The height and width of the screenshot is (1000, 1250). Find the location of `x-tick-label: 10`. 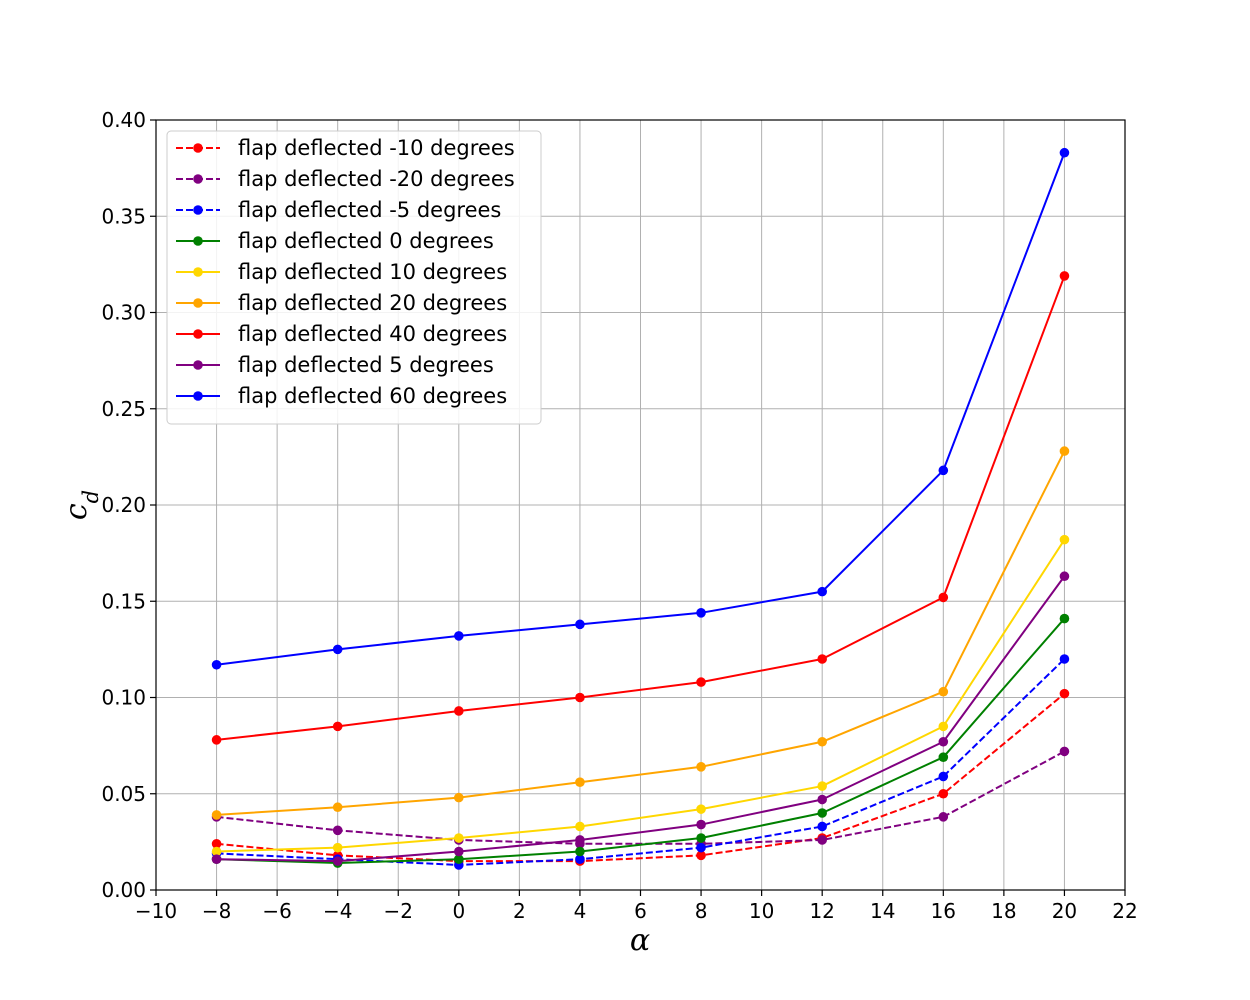

x-tick-label: 10 is located at coordinates (761, 911).